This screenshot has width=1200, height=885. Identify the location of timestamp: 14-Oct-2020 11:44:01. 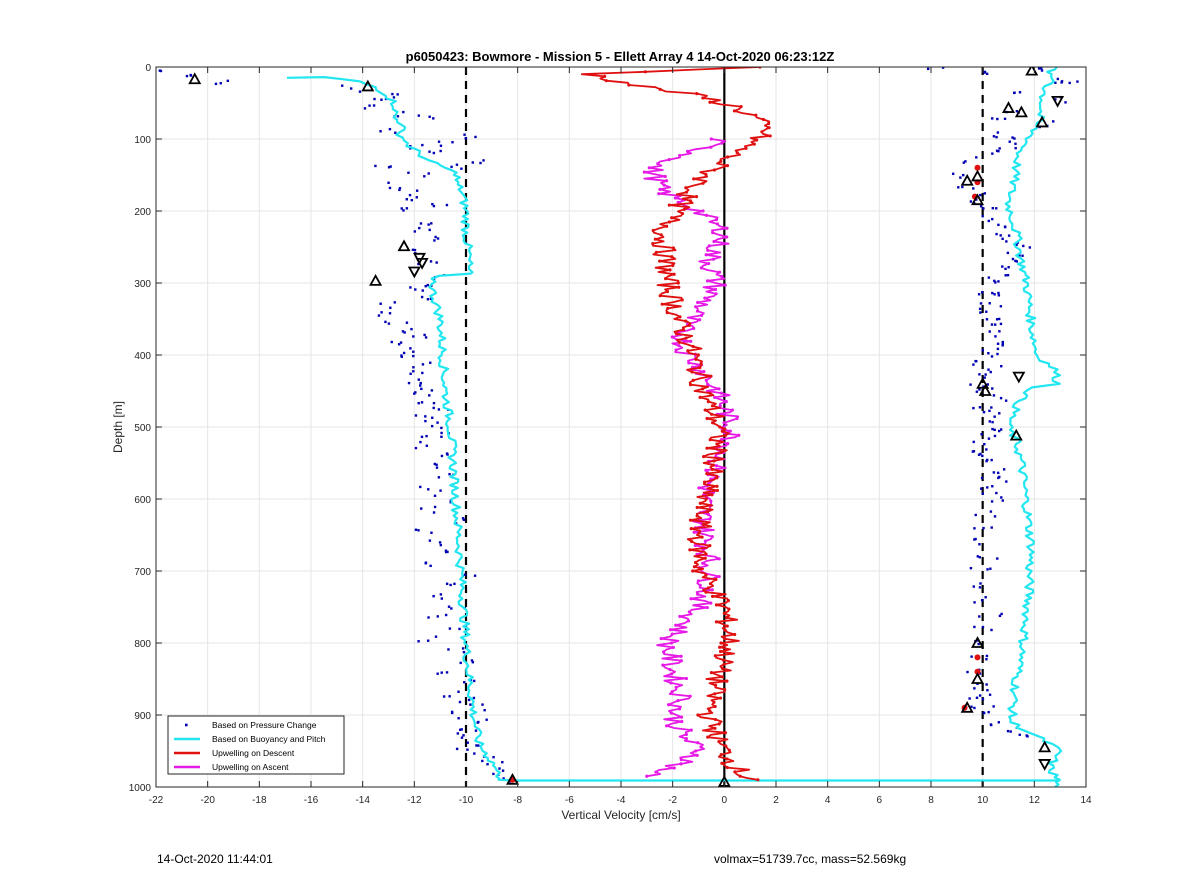
(215, 859).